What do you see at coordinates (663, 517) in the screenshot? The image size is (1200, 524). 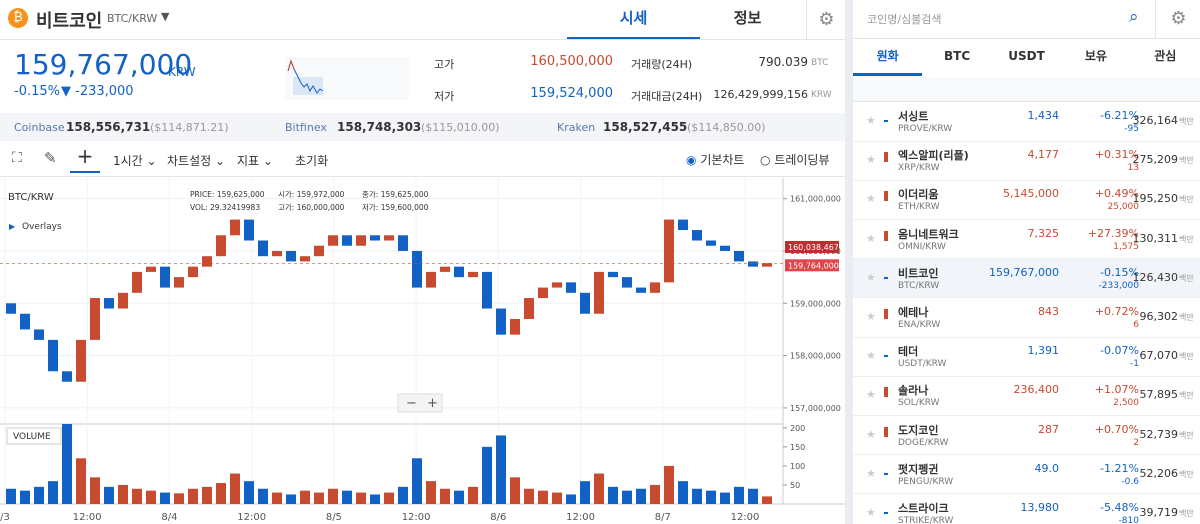 I see `x-tick-label: 8/7` at bounding box center [663, 517].